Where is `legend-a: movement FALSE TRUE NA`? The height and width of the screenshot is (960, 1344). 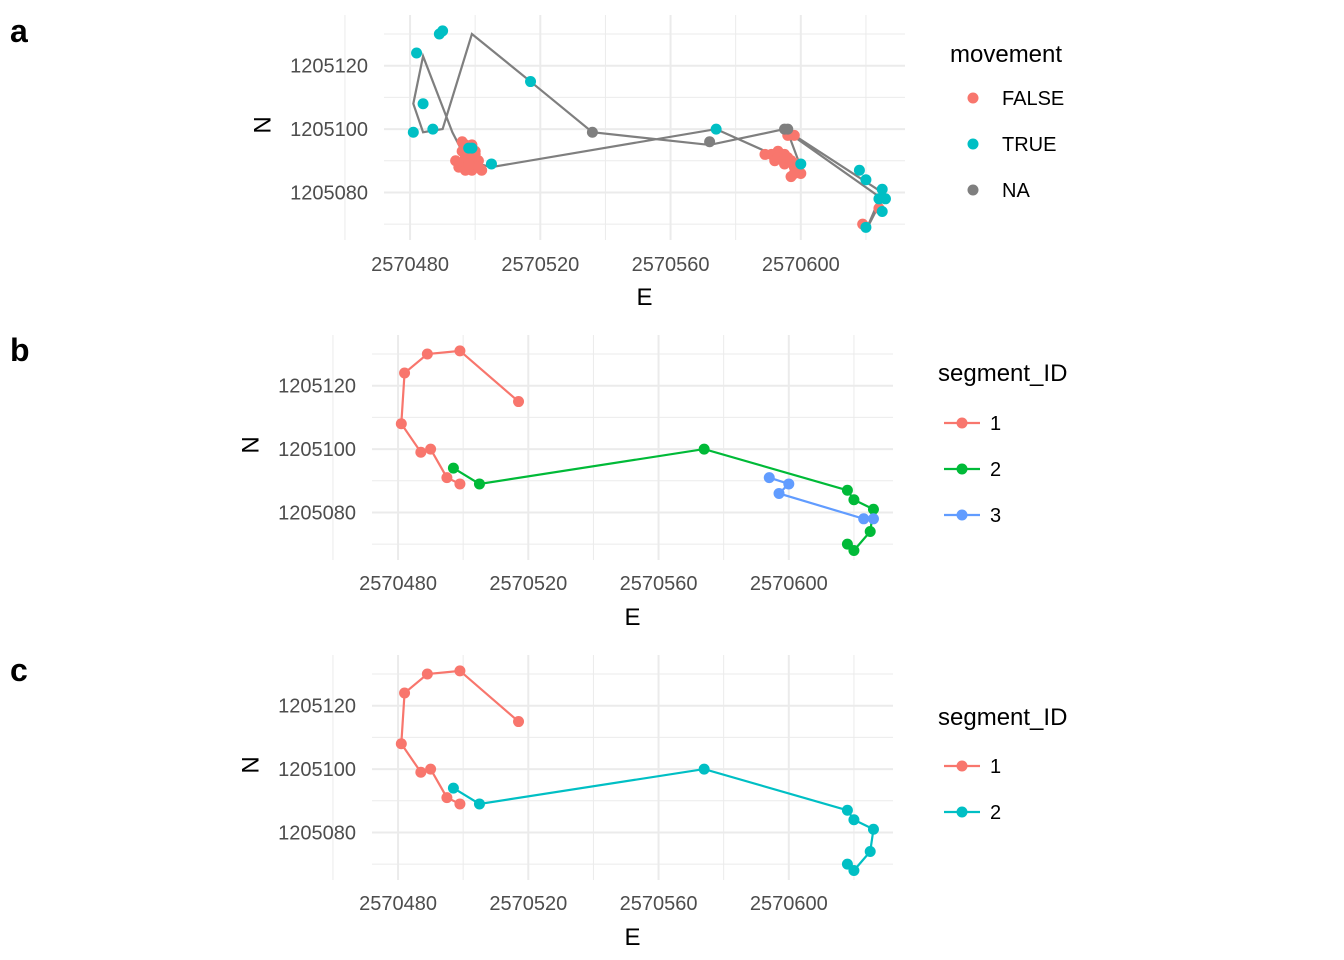
legend-a: movement FALSE TRUE NA is located at coordinates (1007, 121).